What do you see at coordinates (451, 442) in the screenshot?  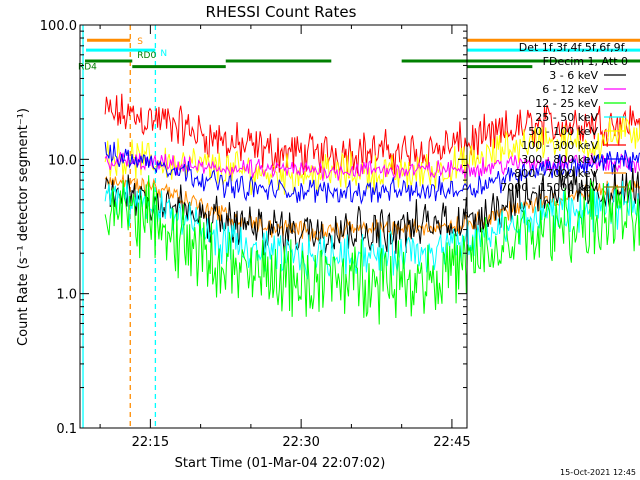 I see `x-tick-label-22-45: 22:45` at bounding box center [451, 442].